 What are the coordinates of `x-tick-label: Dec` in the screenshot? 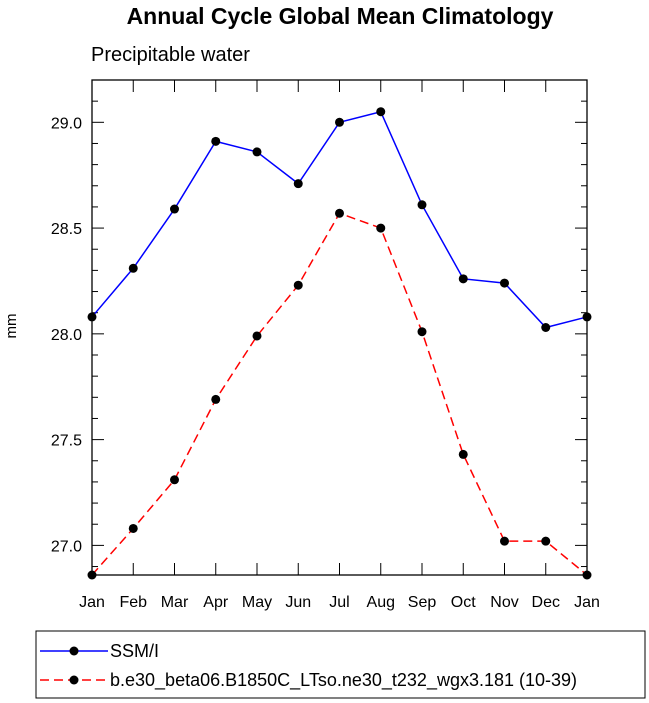 It's located at (546, 602).